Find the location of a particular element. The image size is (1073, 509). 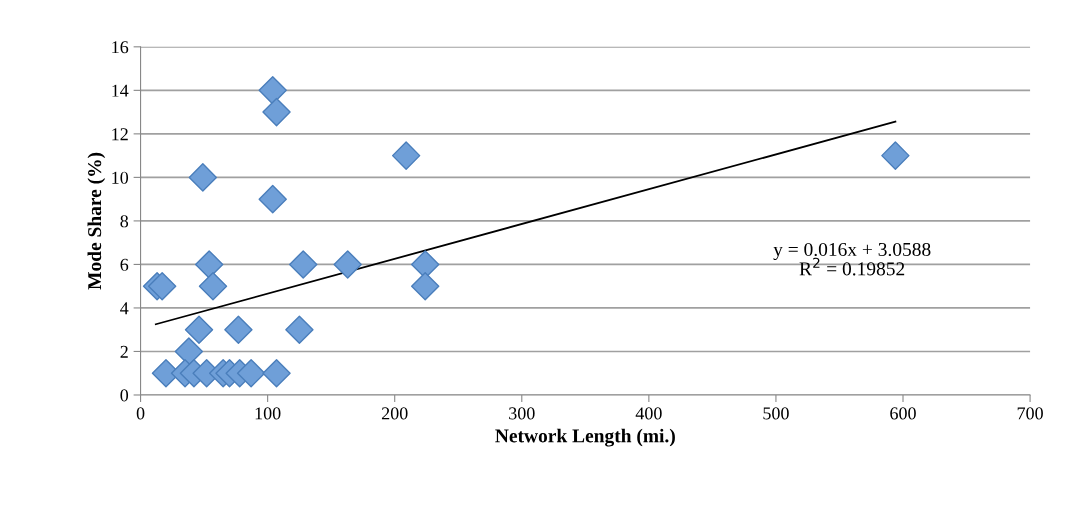

x-tick-label: 500 is located at coordinates (776, 413).